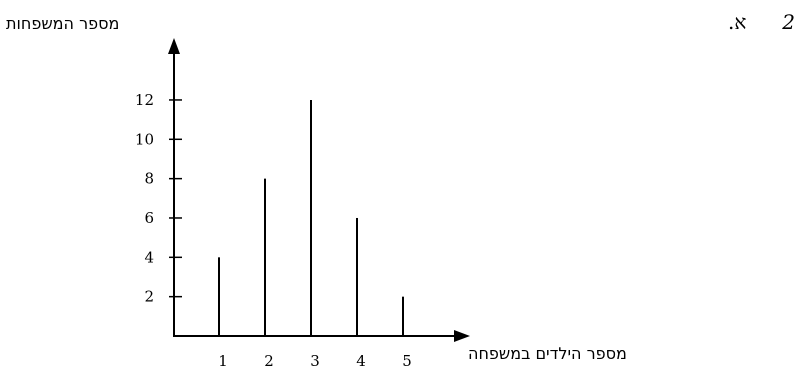 Image resolution: width=797 pixels, height=369 pixels. Describe the element at coordinates (737, 22) in the screenshot. I see `question-part: א.` at that location.